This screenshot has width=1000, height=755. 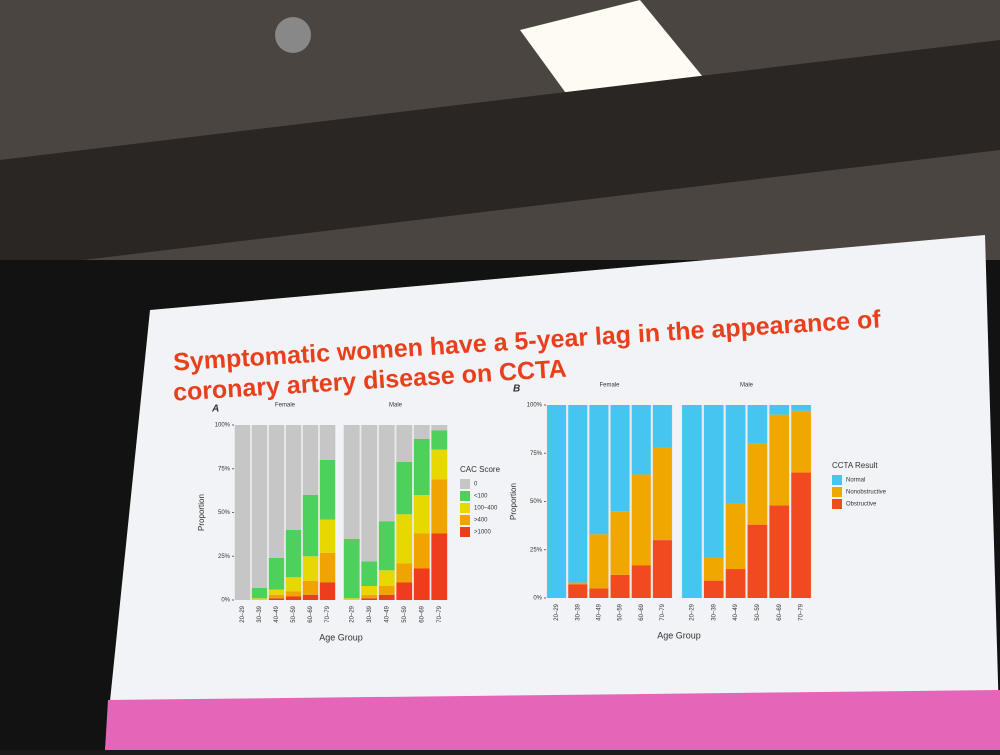 I want to click on legend-label: >400, so click(x=481, y=521).